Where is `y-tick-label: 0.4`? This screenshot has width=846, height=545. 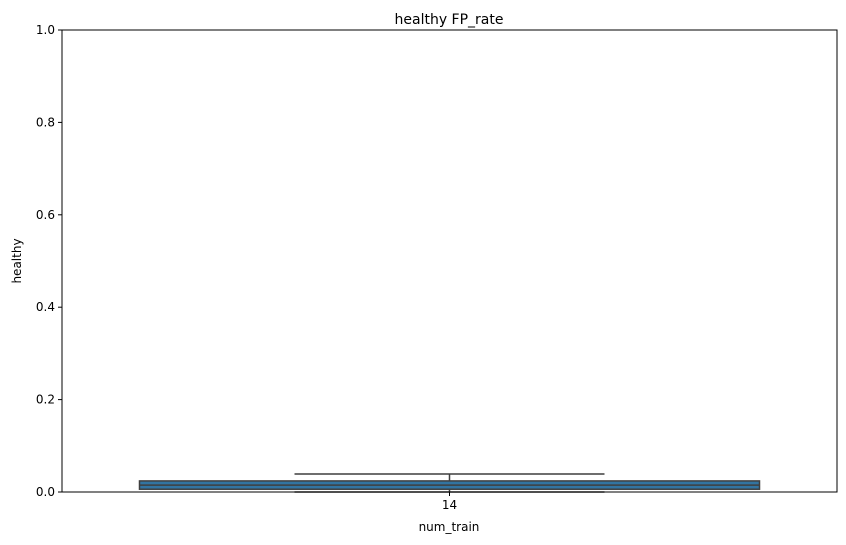
y-tick-label: 0.4 is located at coordinates (45, 307).